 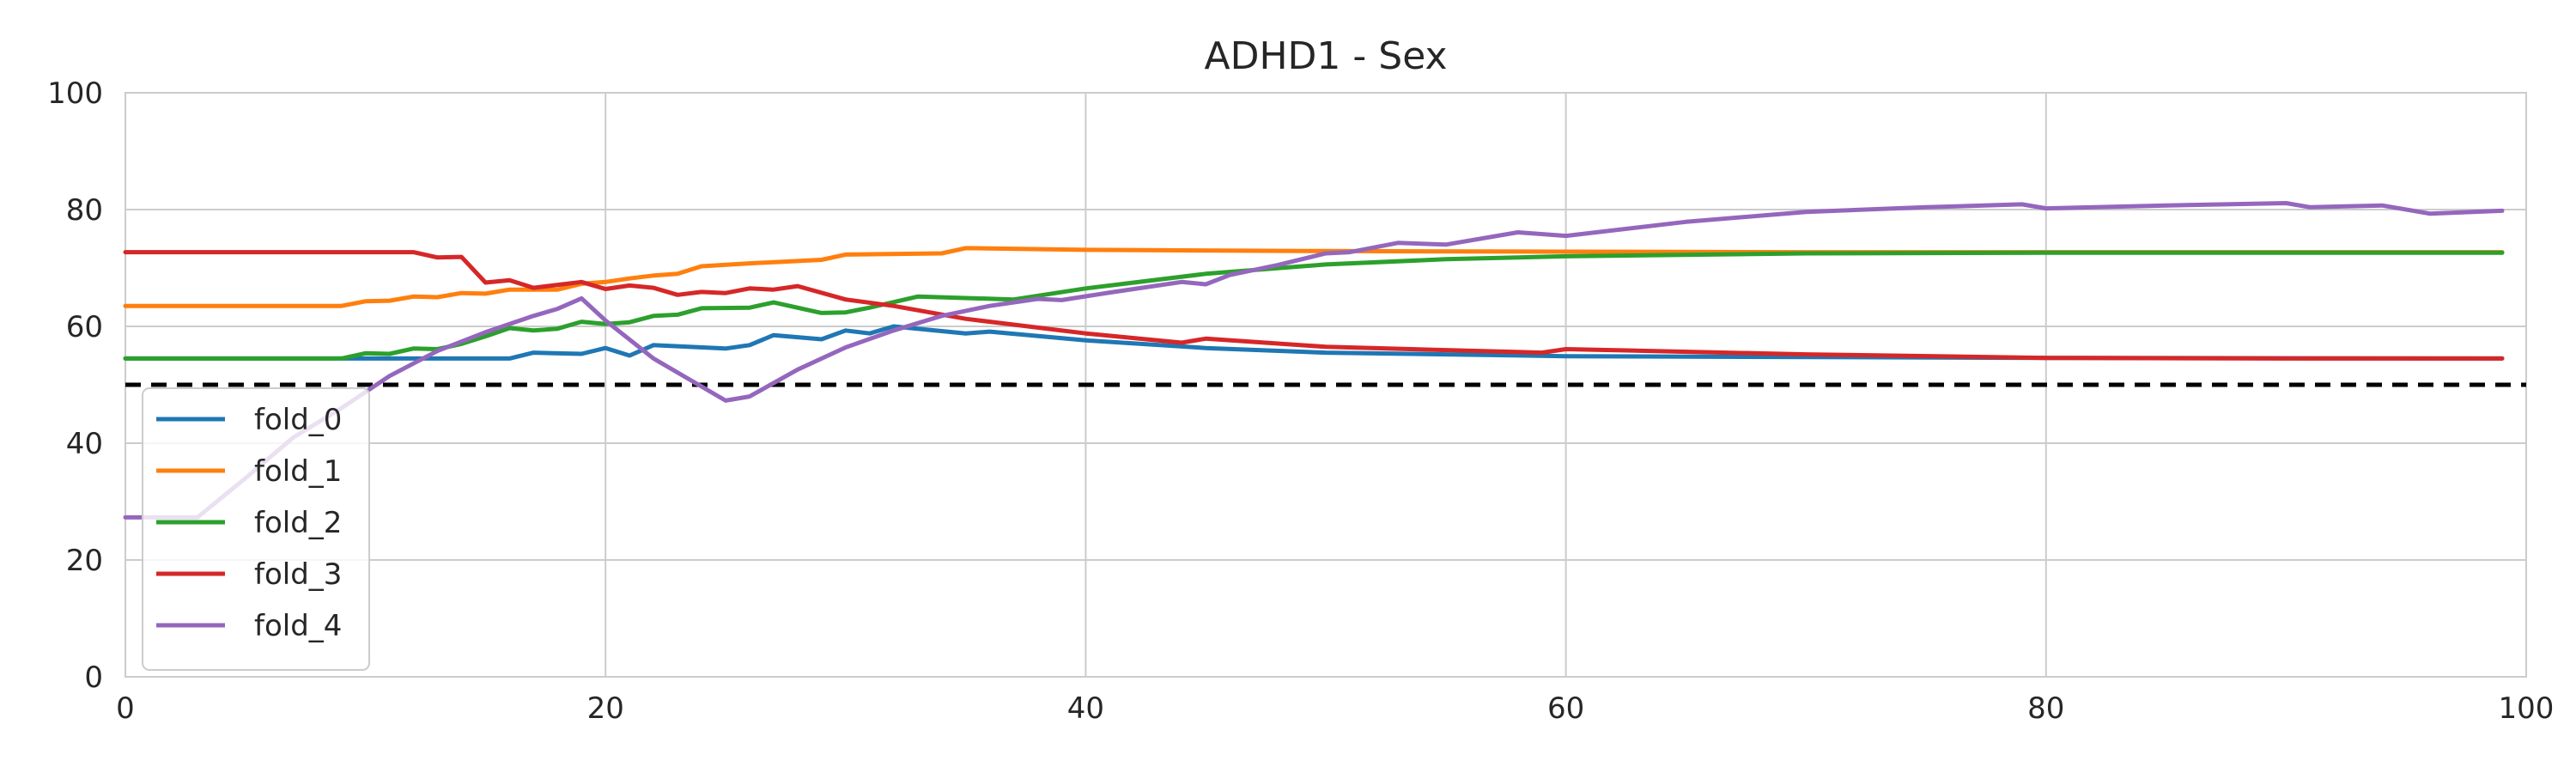 I want to click on x-tick-label: 20, so click(x=605, y=708).